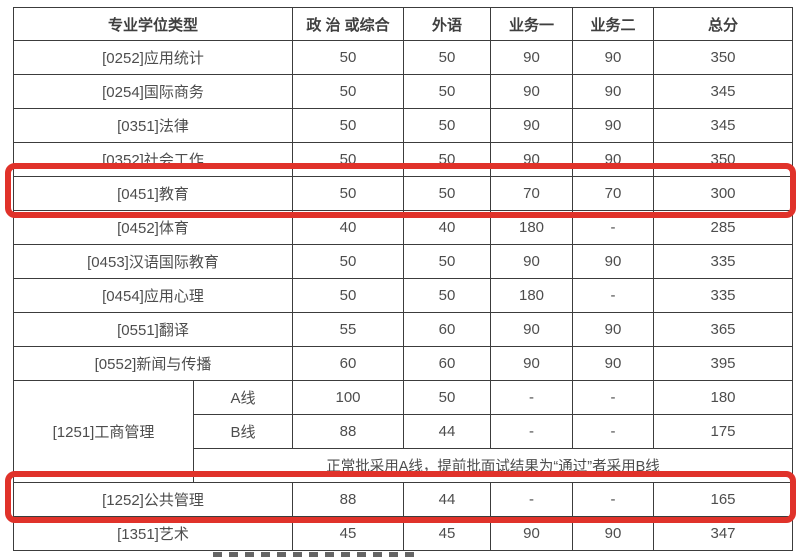 This screenshot has height=557, width=801. Describe the element at coordinates (613, 193) in the screenshot. I see `business2-score-cell: 70` at that location.